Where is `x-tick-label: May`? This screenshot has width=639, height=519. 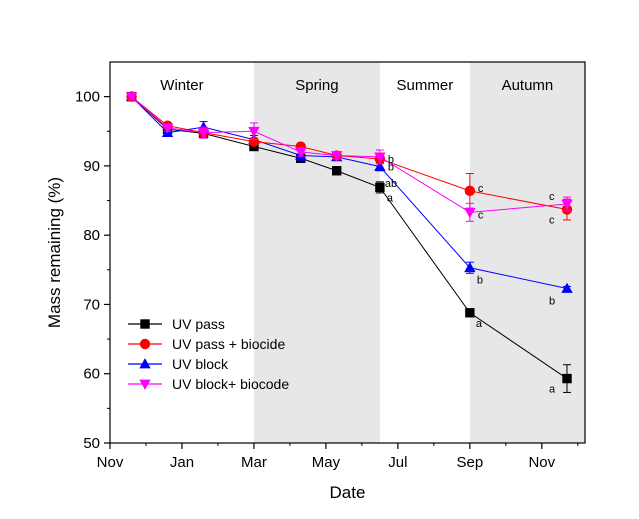
x-tick-label: May is located at coordinates (326, 462).